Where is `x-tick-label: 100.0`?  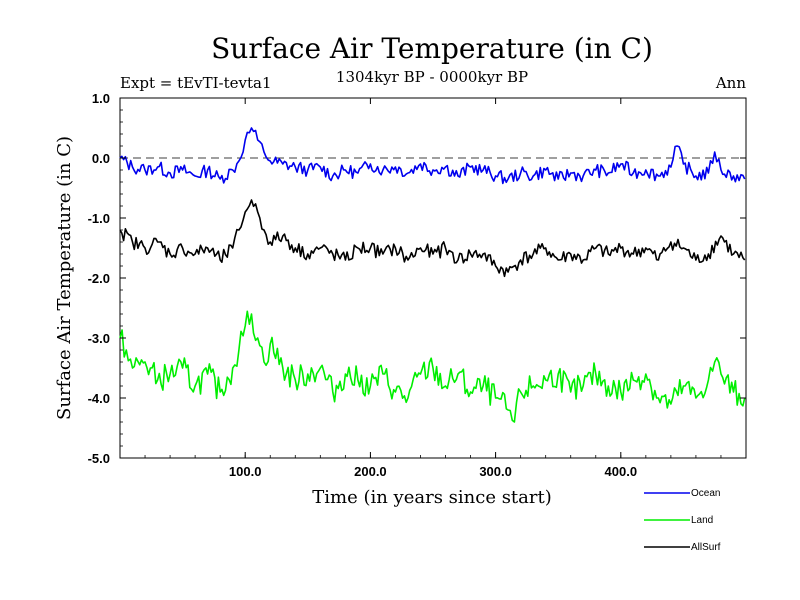 x-tick-label: 100.0 is located at coordinates (245, 471).